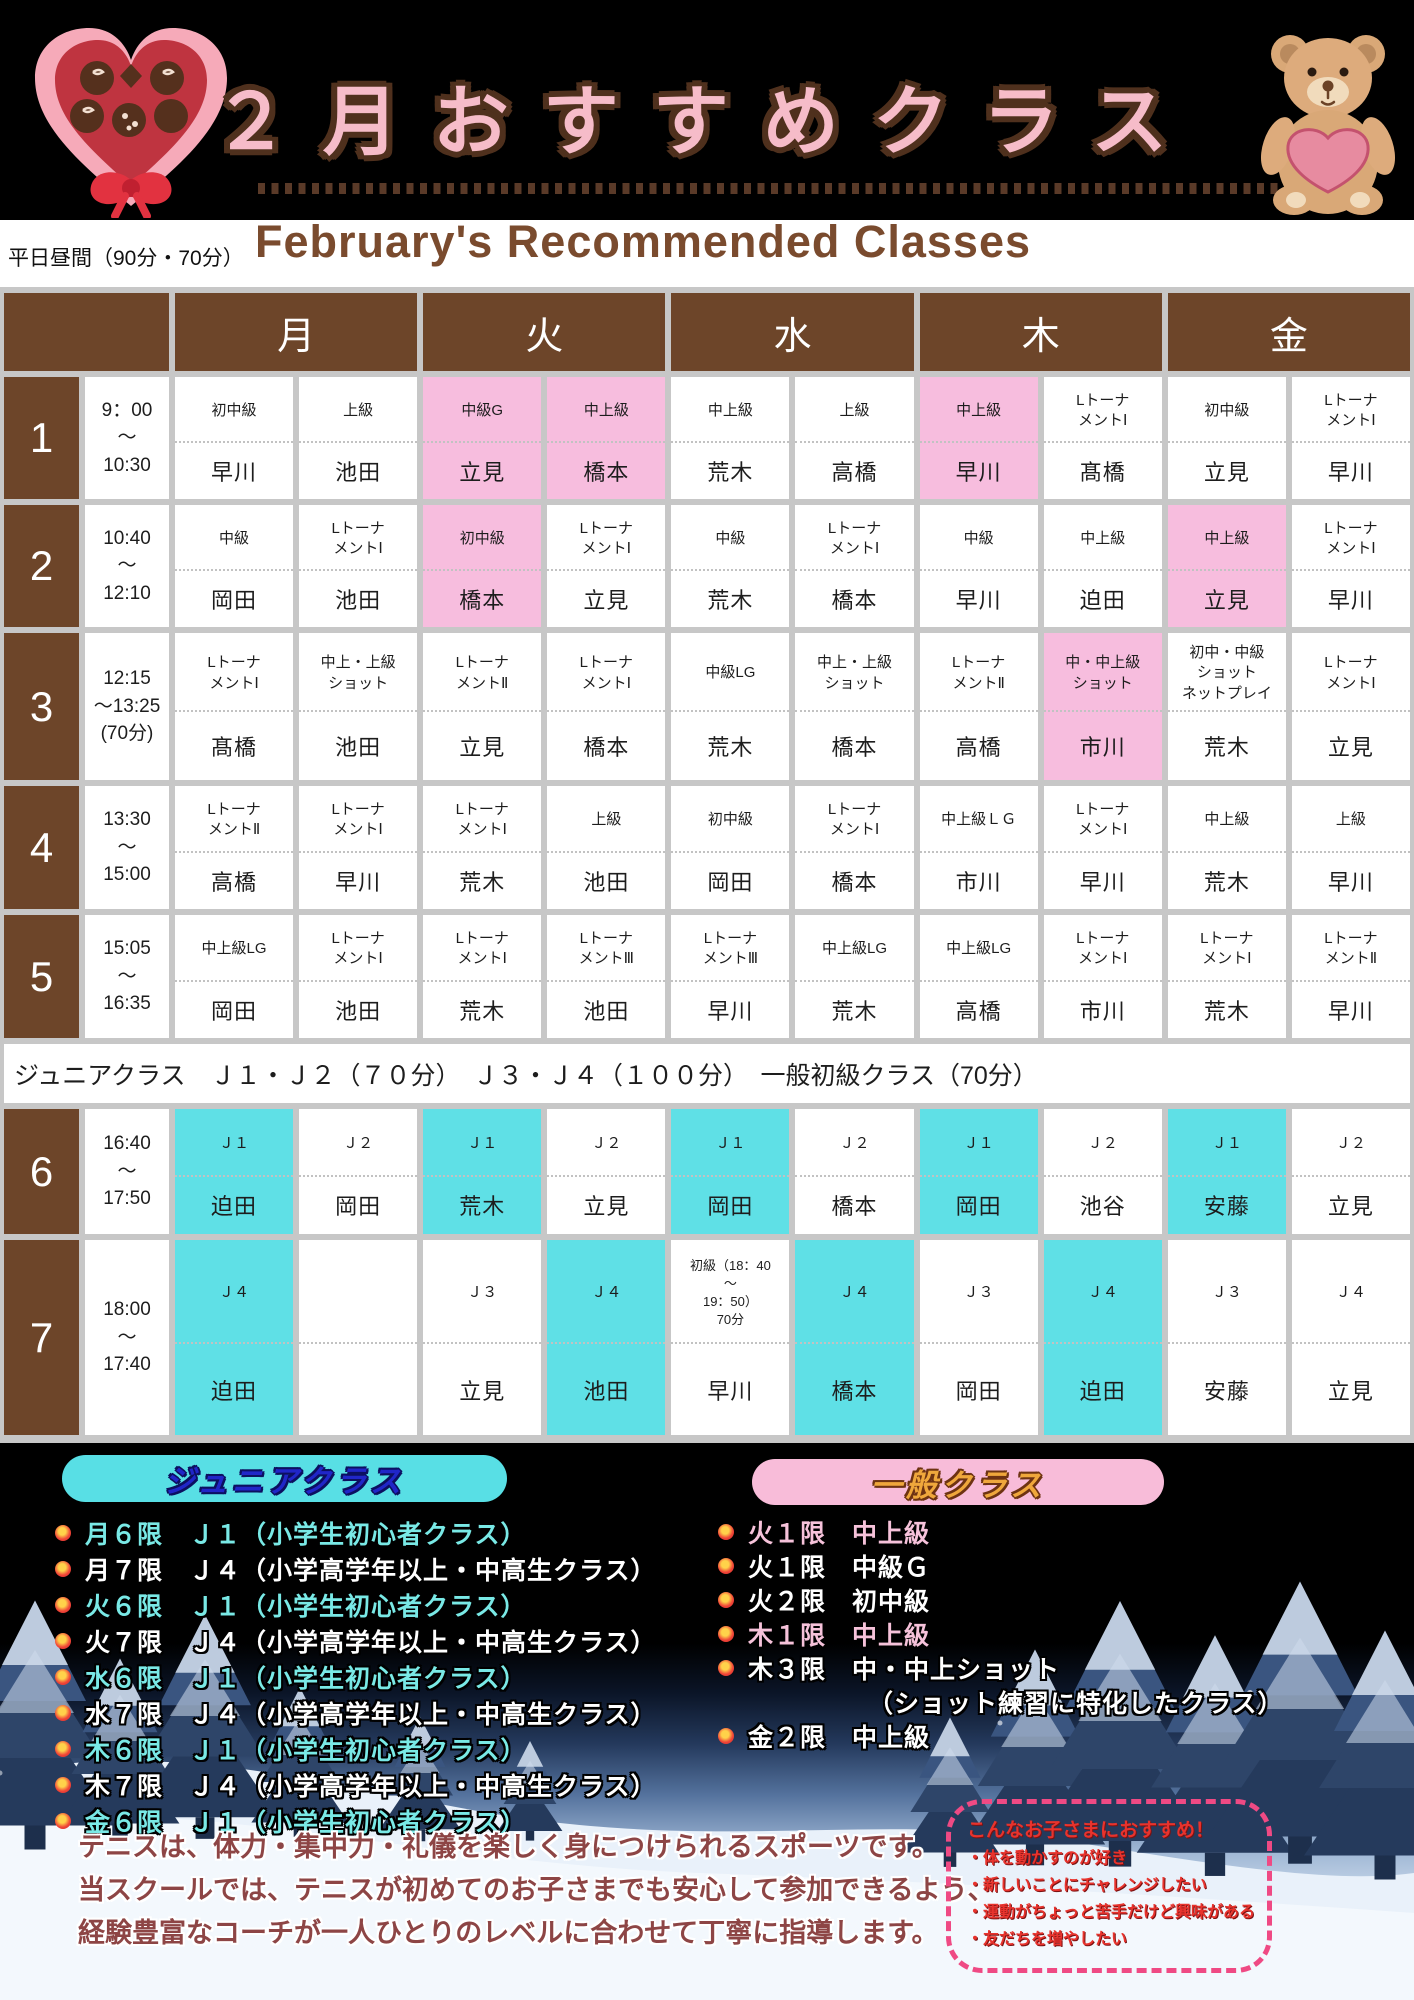  What do you see at coordinates (1102, 438) in the screenshot?
I see `class-cell: Lトーナ メントⅠ 髙橋` at bounding box center [1102, 438].